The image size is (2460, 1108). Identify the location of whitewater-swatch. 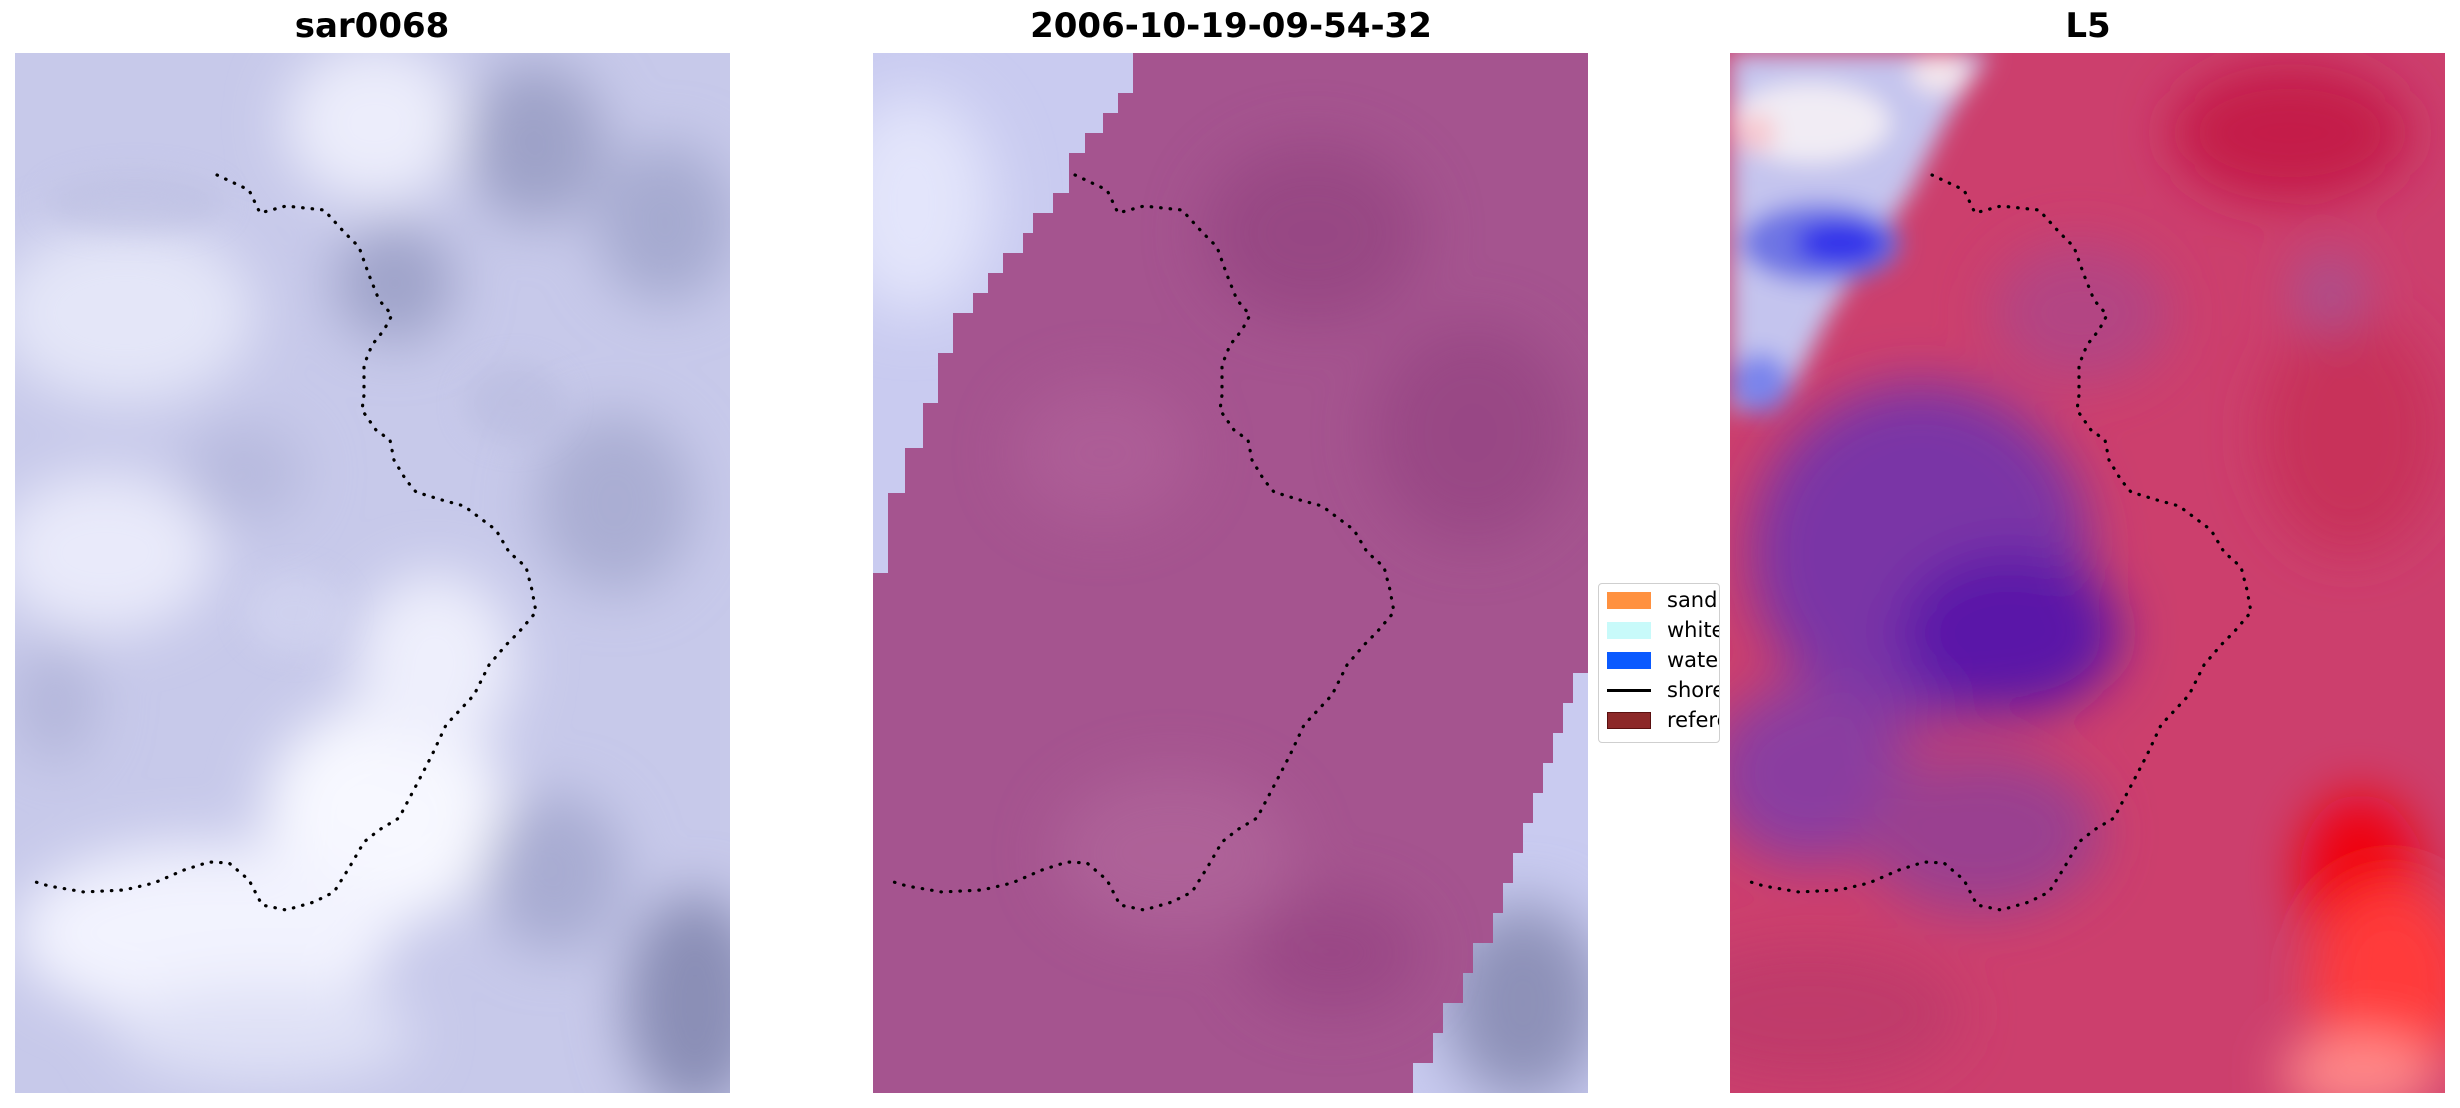
(1629, 630).